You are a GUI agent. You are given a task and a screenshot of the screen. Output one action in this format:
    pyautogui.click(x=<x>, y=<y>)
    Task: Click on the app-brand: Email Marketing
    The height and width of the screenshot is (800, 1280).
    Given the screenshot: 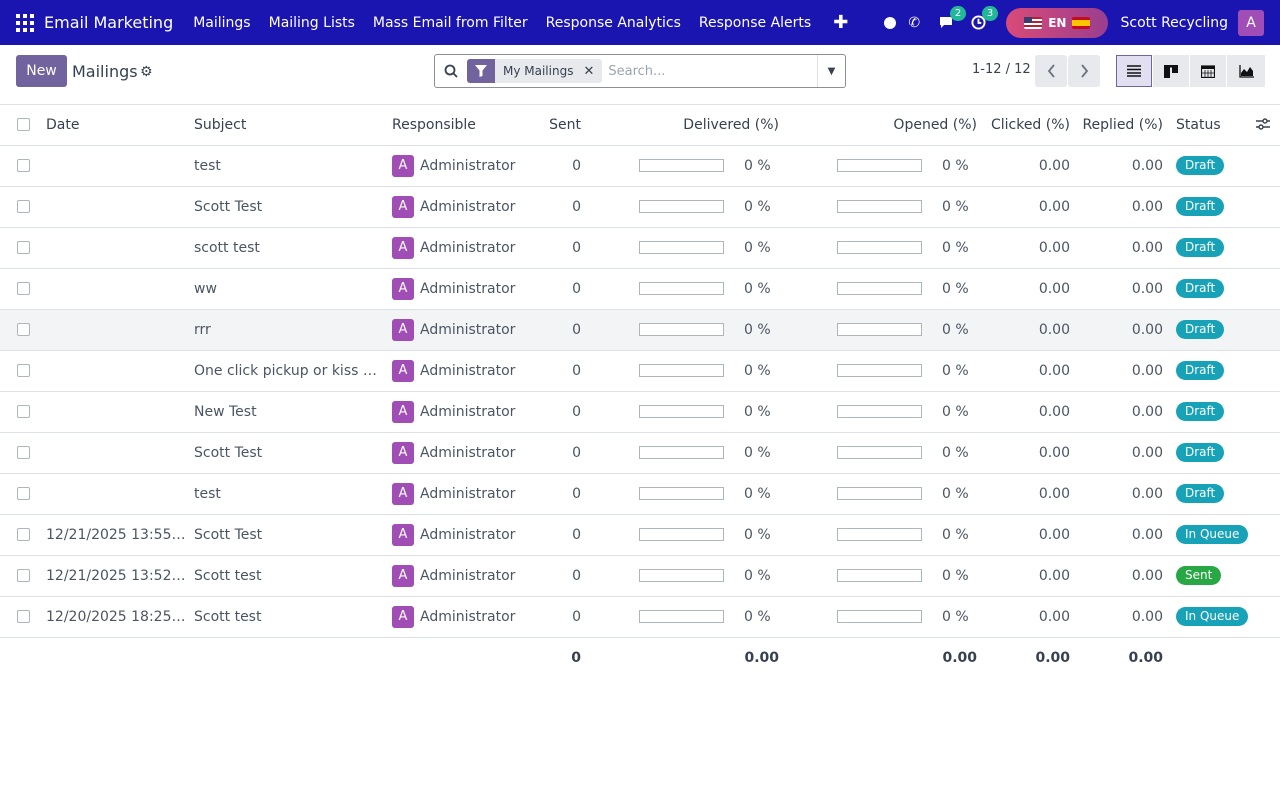 What is the action you would take?
    pyautogui.click(x=109, y=22)
    